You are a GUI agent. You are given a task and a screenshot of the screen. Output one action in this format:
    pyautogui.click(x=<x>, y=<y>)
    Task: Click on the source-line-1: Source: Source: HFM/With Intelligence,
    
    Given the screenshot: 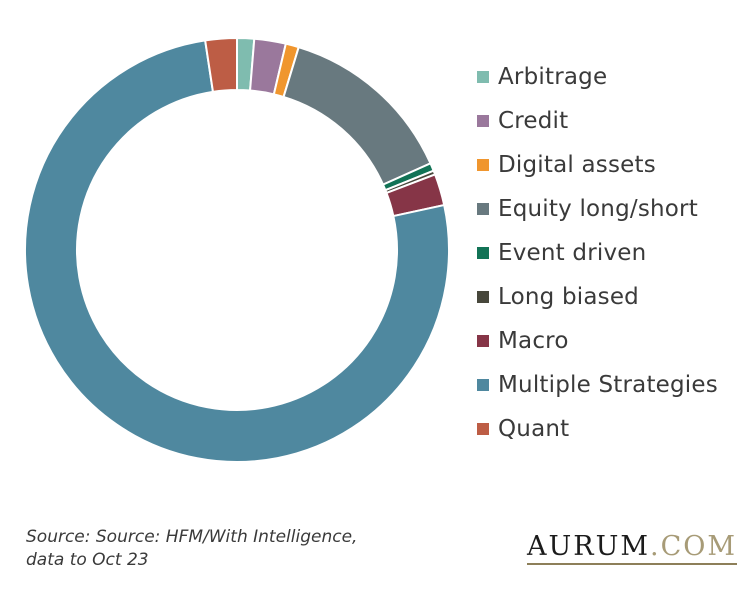 What is the action you would take?
    pyautogui.click(x=192, y=537)
    